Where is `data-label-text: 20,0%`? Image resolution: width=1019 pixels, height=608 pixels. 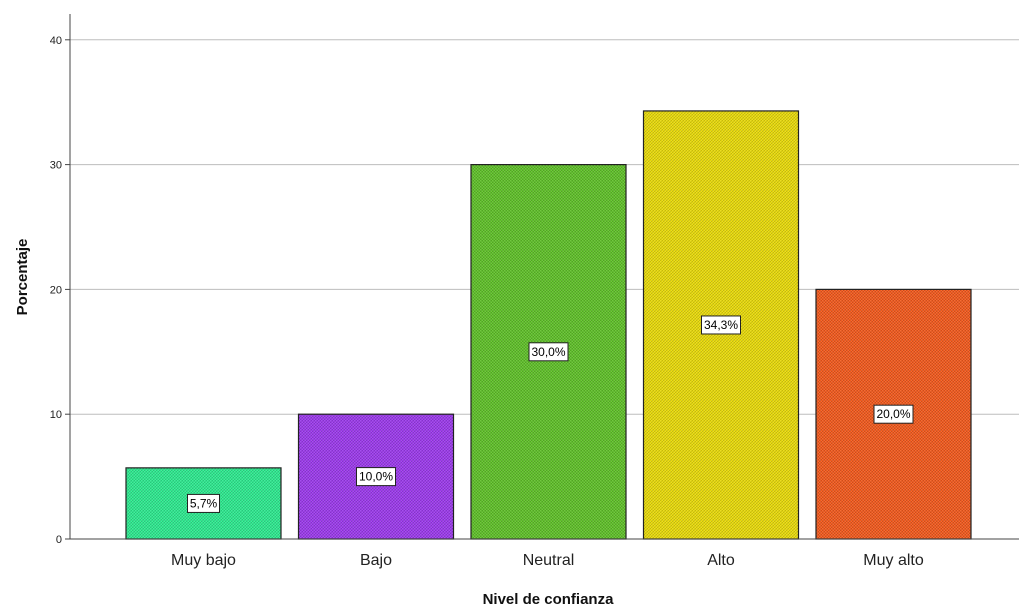
data-label-text: 20,0% is located at coordinates (893, 414).